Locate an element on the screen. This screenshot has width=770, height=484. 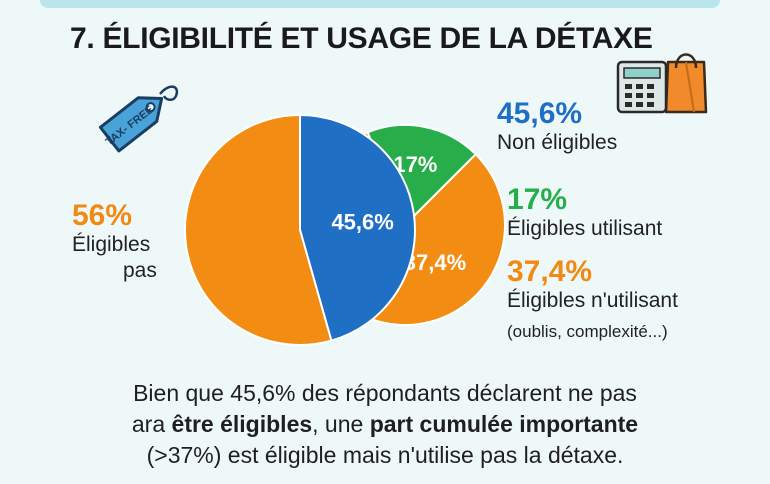
caption-line-2-pre: ara is located at coordinates (151, 424).